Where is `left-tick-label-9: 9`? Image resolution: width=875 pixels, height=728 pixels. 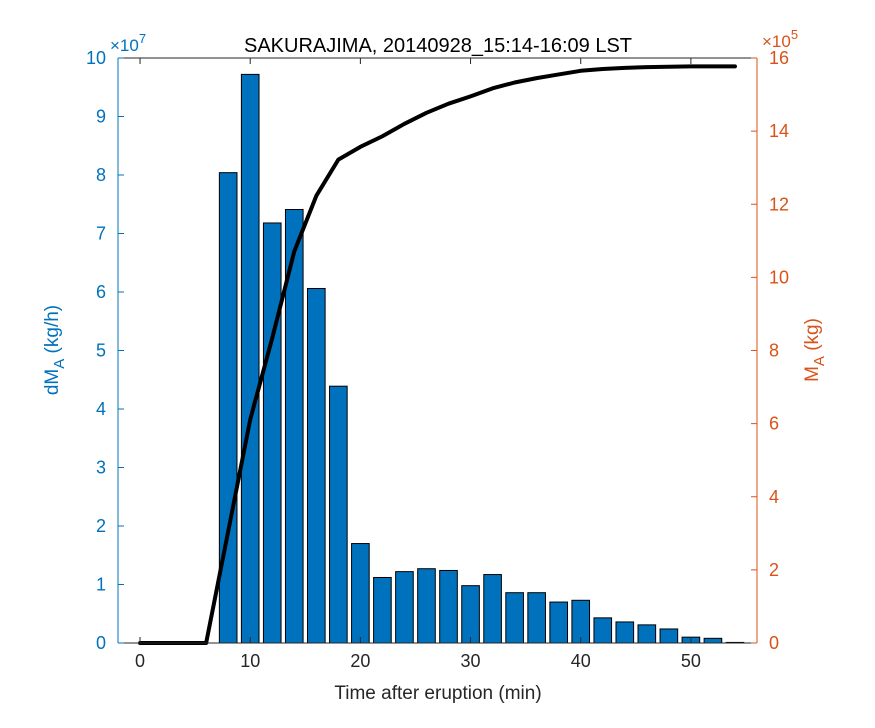
left-tick-label-9: 9 is located at coordinates (101, 117).